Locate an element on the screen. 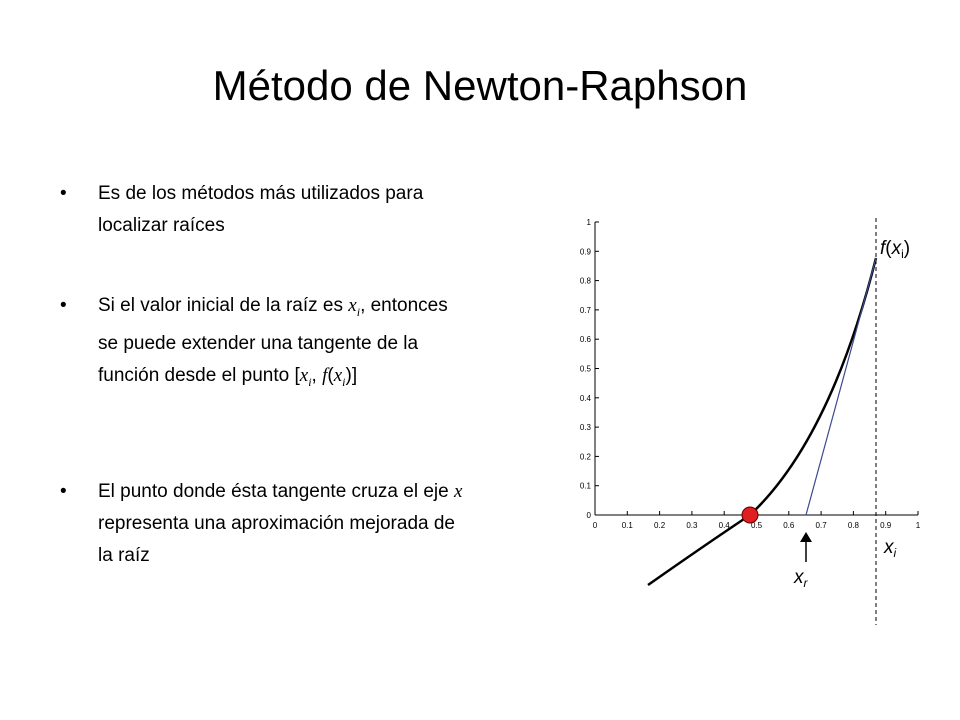 Image resolution: width=960 pixels, height=720 pixels. x-tick-label: 0.7 is located at coordinates (822, 525).